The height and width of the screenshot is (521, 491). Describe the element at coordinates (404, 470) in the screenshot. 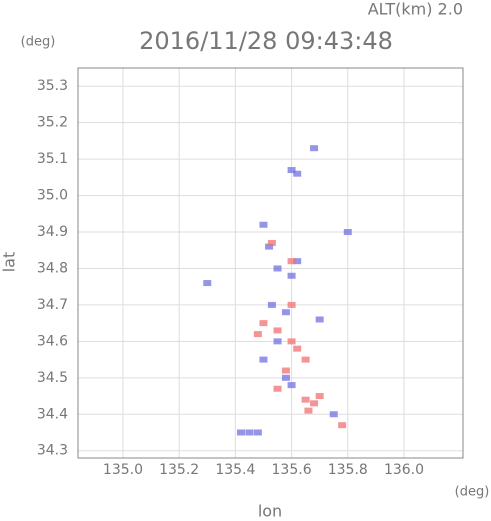

I see `x-tick-label: 136.0` at that location.